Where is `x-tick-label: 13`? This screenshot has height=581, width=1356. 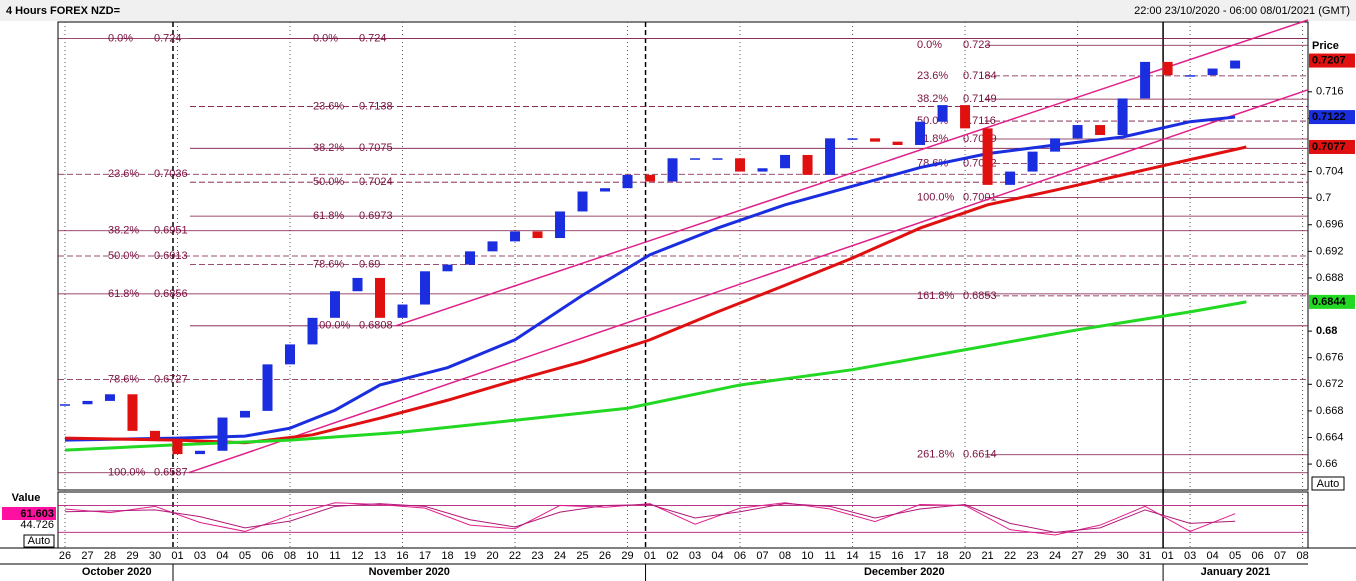 x-tick-label: 13 is located at coordinates (380, 556).